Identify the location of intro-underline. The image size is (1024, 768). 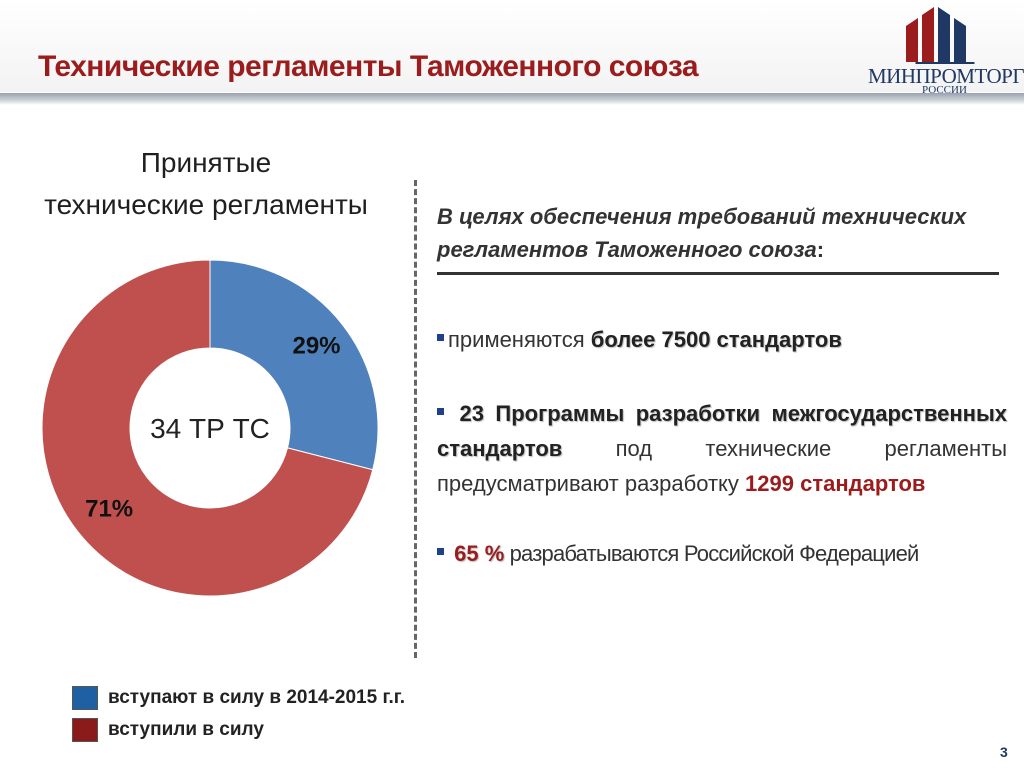
(718, 273).